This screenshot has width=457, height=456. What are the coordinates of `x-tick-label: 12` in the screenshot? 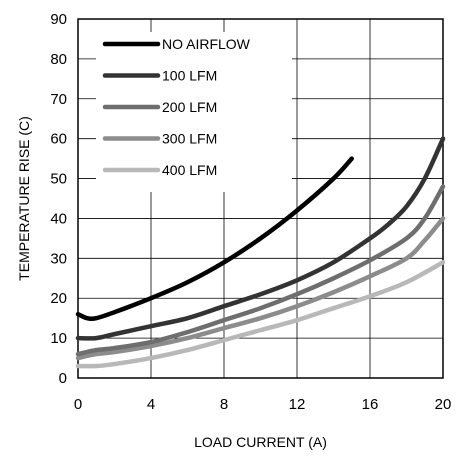 It's located at (297, 404).